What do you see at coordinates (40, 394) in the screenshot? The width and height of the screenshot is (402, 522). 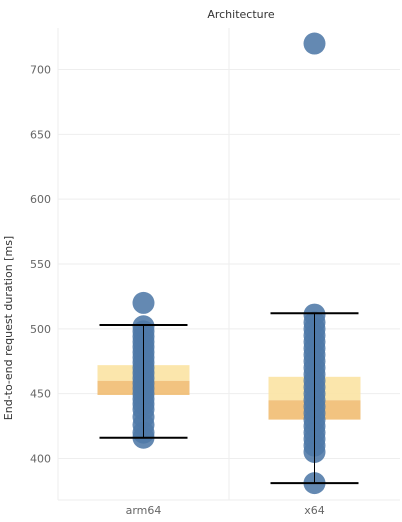 I see `y-tick-label: 450` at bounding box center [40, 394].